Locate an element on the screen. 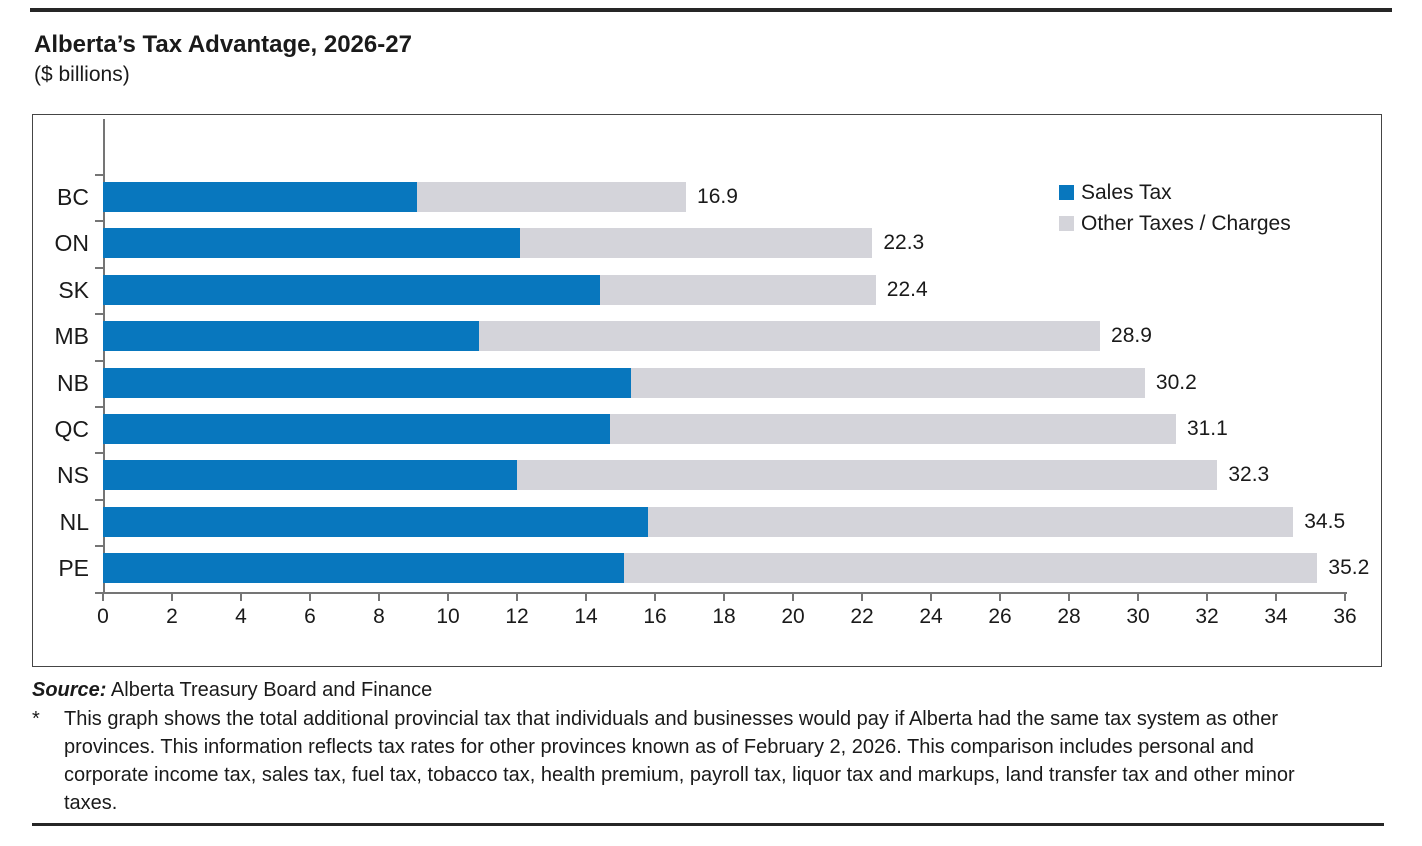 The image size is (1422, 846). category-label-nb: NB is located at coordinates (73, 383).